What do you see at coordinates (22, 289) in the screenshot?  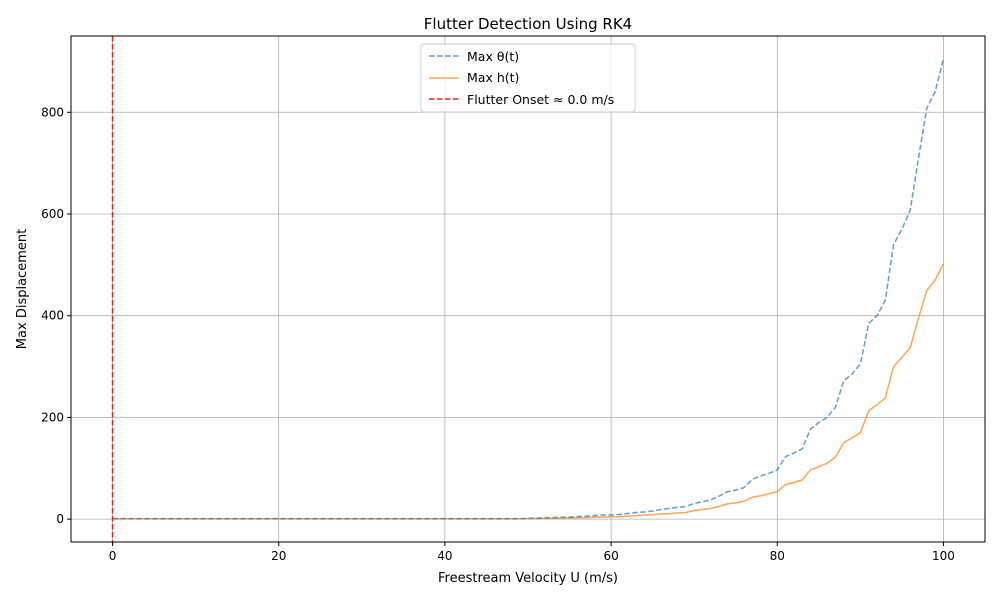 I see `y-axis-label: Max Displacement` at bounding box center [22, 289].